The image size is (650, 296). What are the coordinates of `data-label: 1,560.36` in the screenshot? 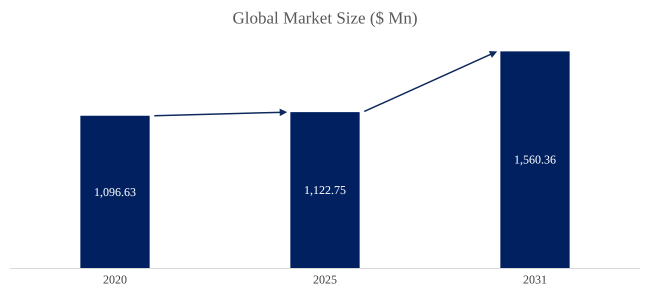 It's located at (535, 159).